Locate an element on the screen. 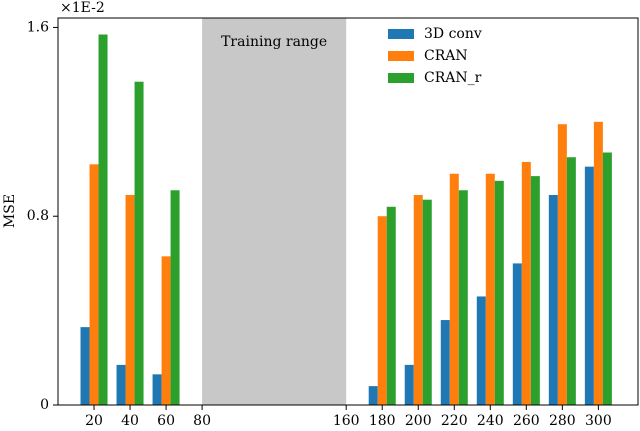  x-tick-label: 200 is located at coordinates (418, 420).